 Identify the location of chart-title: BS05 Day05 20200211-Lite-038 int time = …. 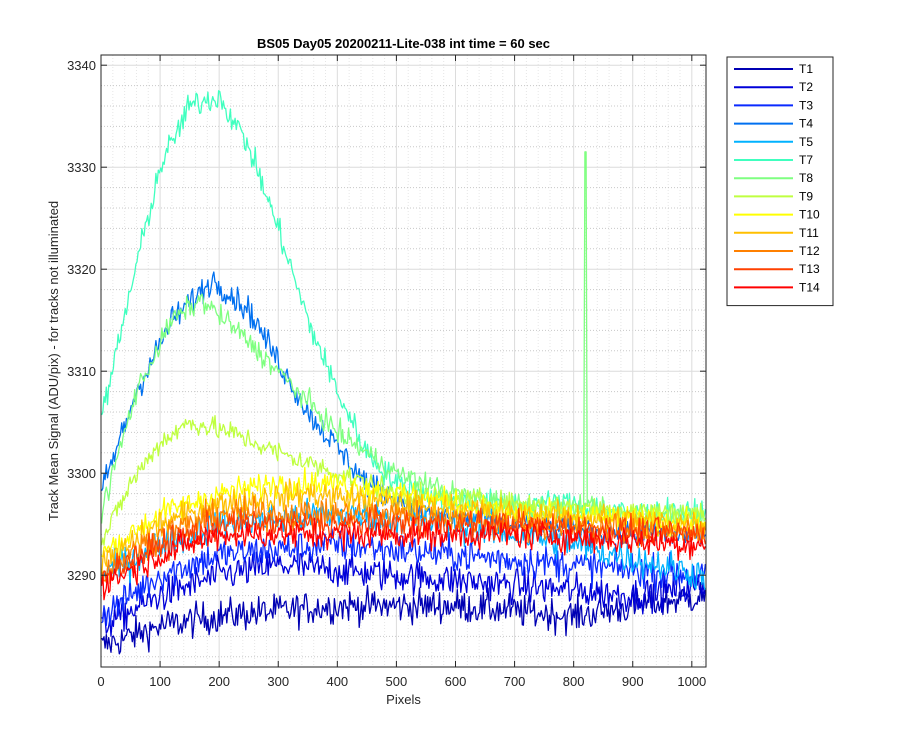
(403, 43).